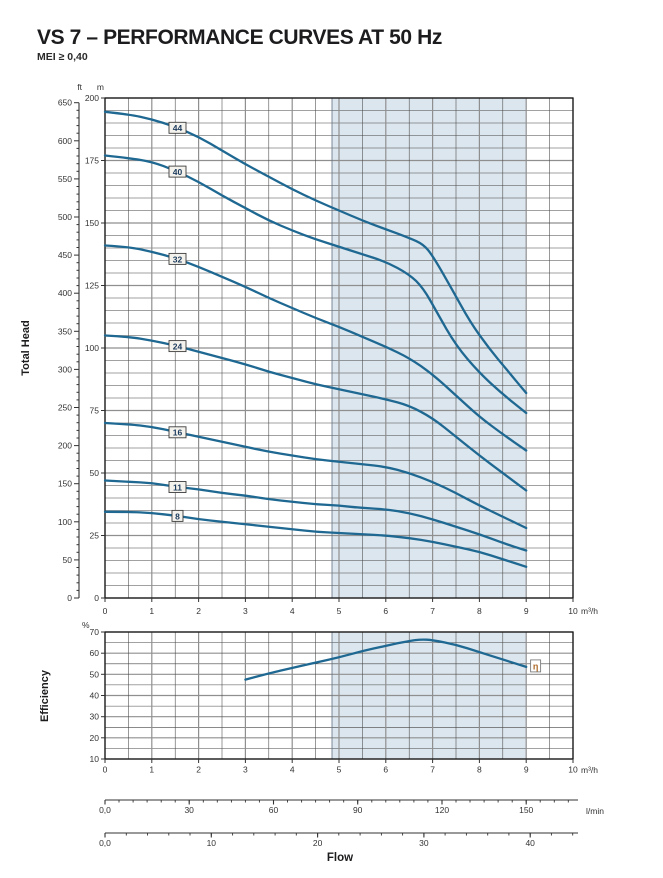 This screenshot has width=663, height=878. Describe the element at coordinates (92, 161) in the screenshot. I see `m-tick-label: 175` at that location.